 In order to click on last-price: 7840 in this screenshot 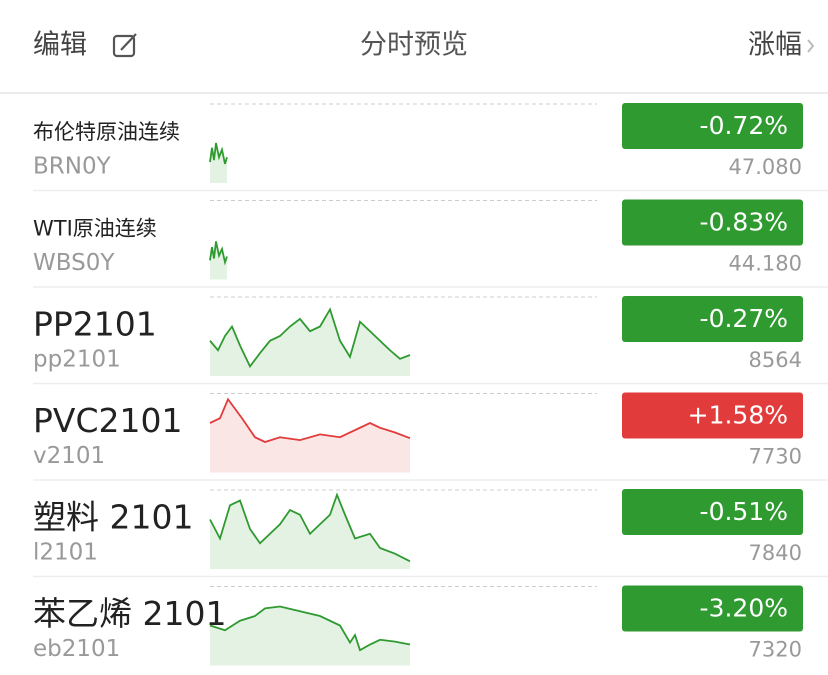, I will do `click(775, 553)`.